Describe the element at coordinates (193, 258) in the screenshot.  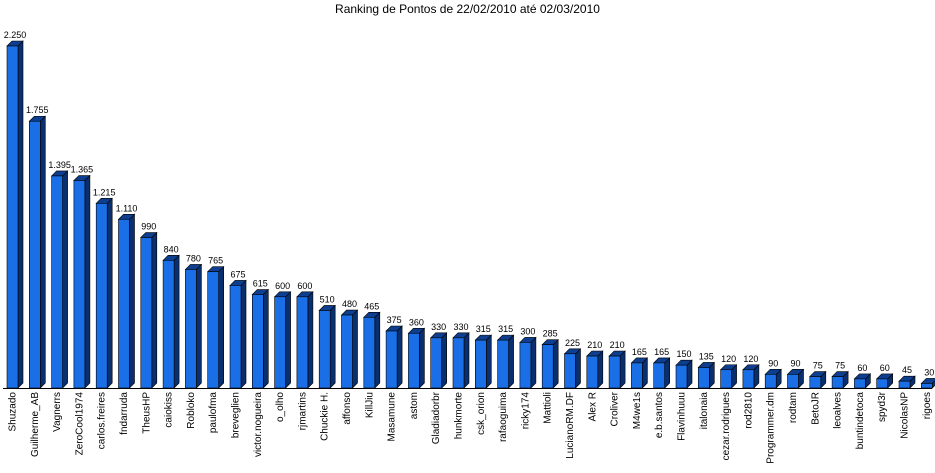
I see `value-label-8: 780` at that location.